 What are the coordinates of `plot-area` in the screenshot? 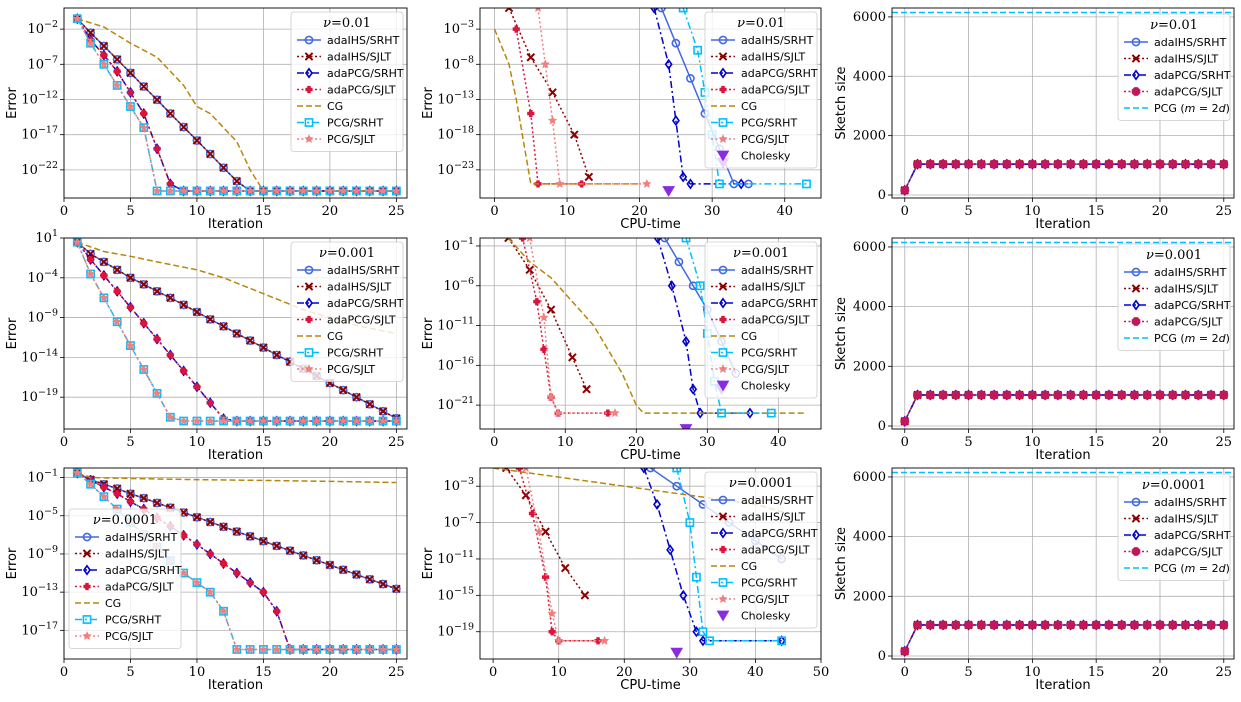 It's located at (1063, 103).